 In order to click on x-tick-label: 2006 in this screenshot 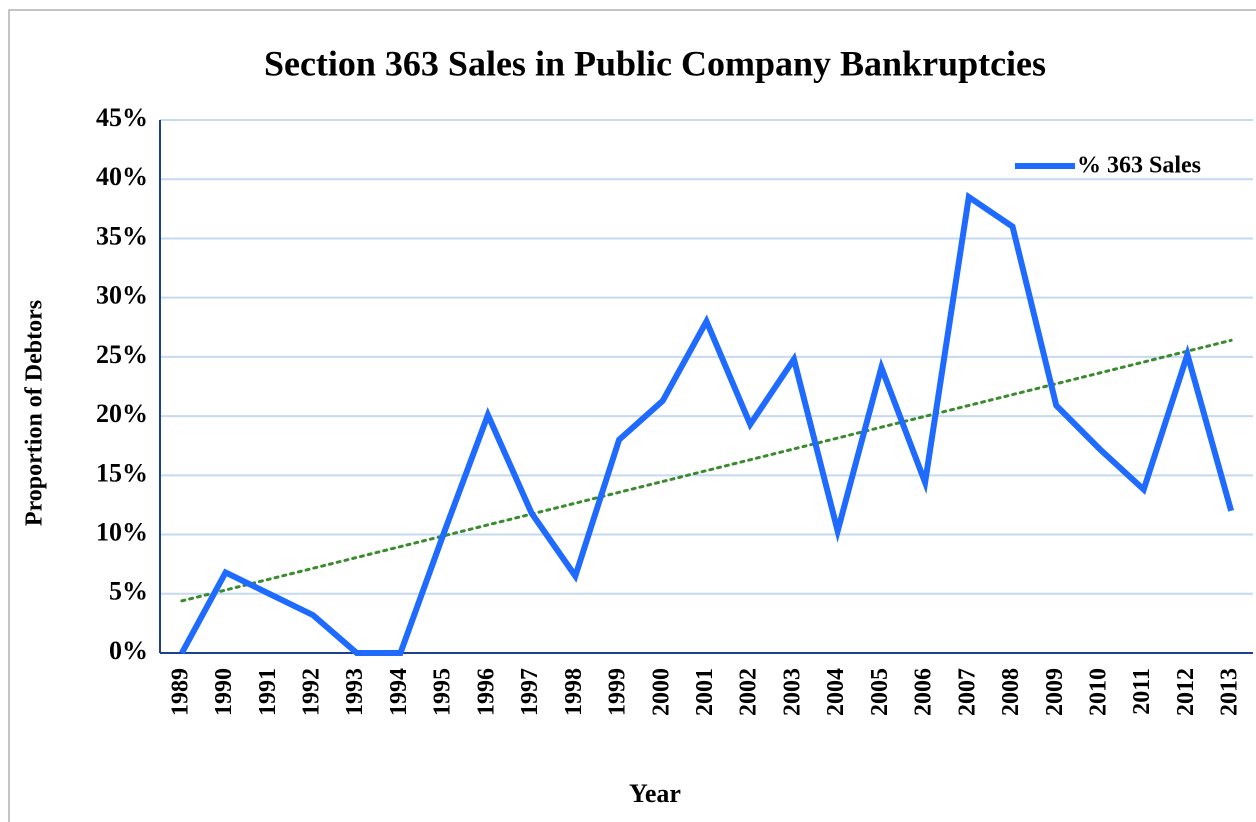, I will do `click(924, 692)`.